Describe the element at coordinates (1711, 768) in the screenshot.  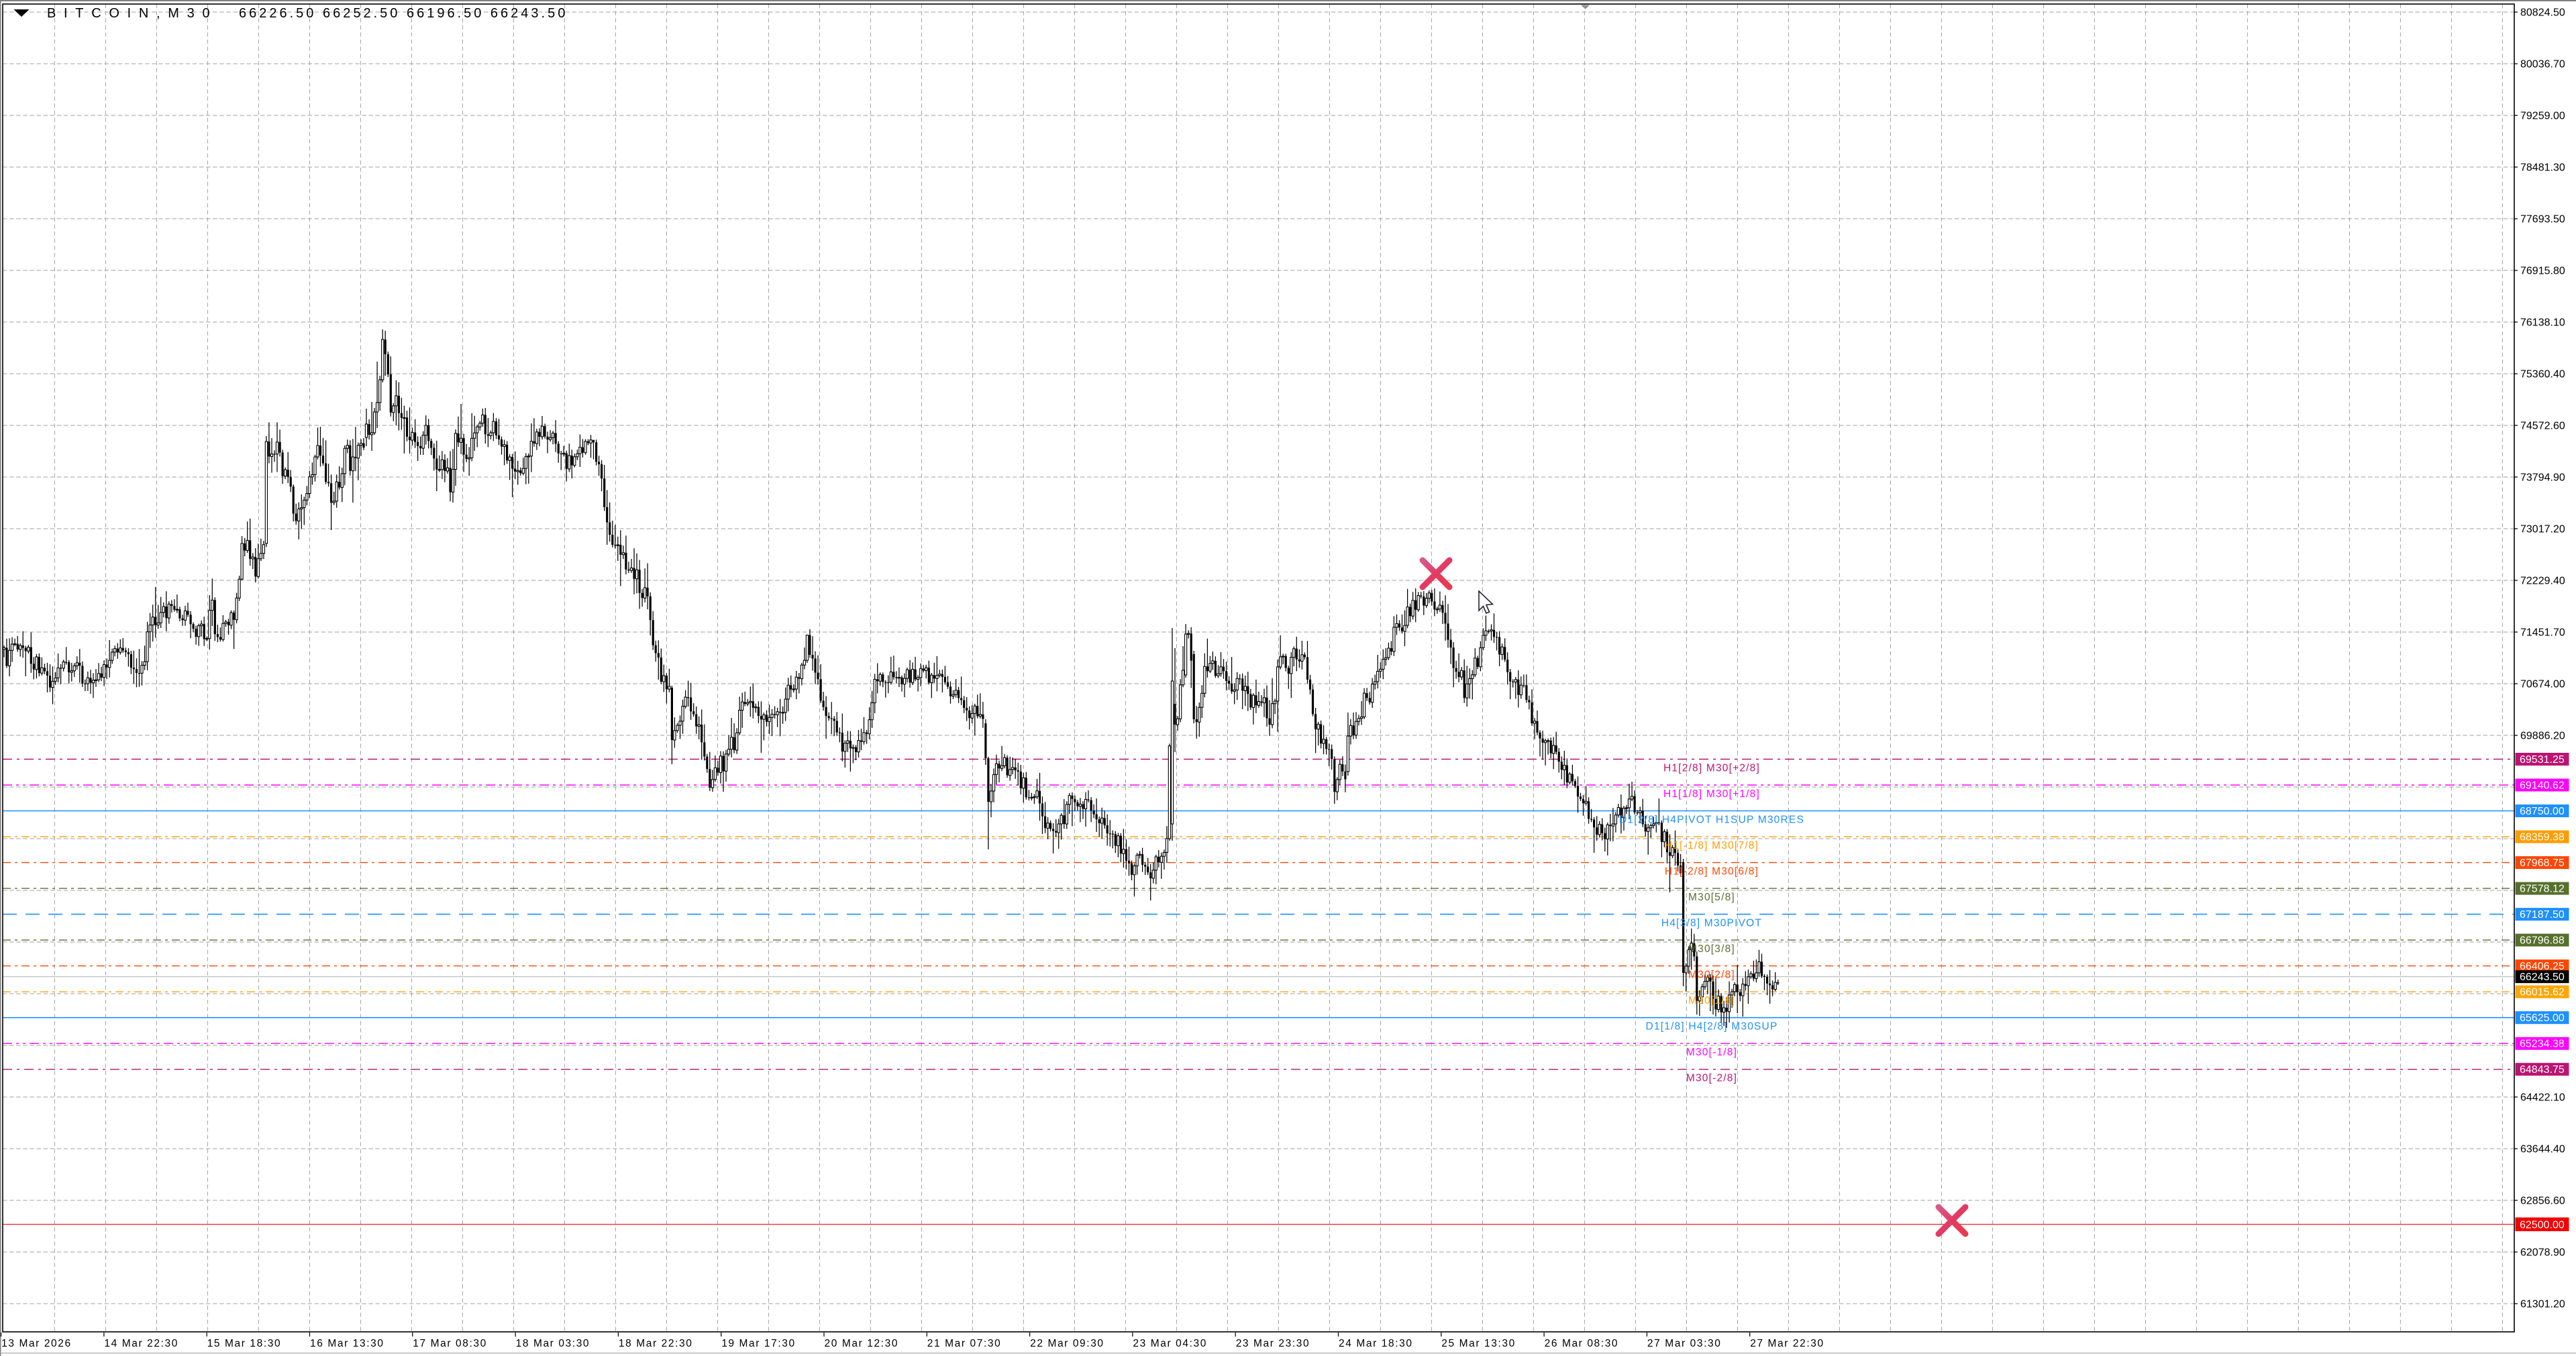
I see `svg-text: H1[2/8] M30[+2/8]` at that location.